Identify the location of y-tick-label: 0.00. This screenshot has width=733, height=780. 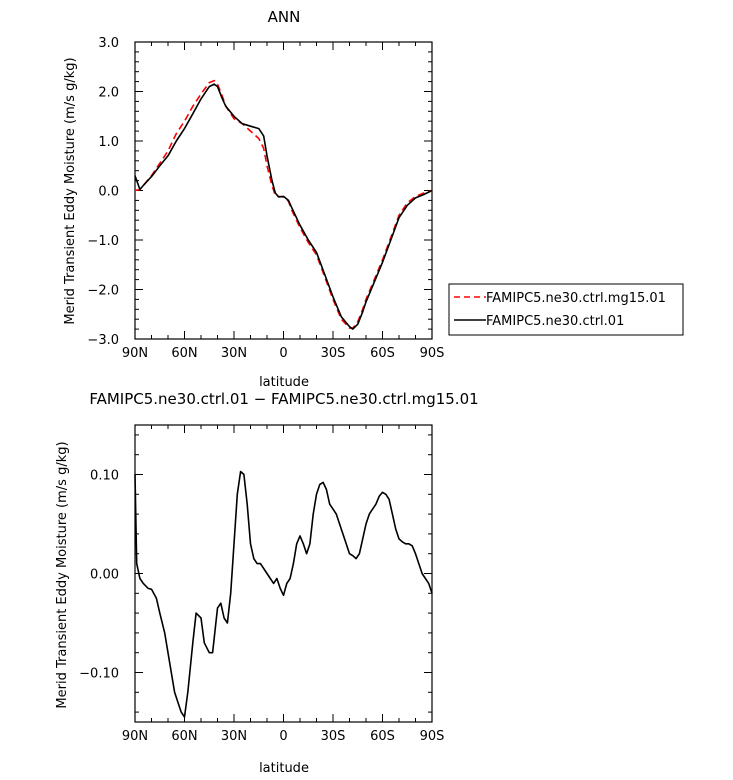
(104, 575).